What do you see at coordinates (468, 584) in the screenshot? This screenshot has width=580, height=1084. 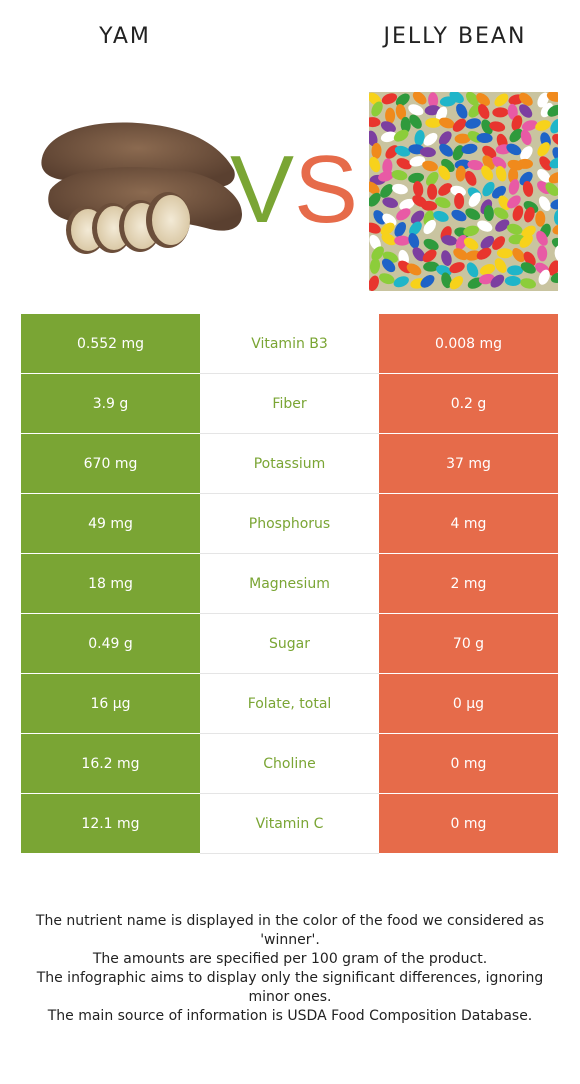 I see `jelly-bean-value: 2 mg` at bounding box center [468, 584].